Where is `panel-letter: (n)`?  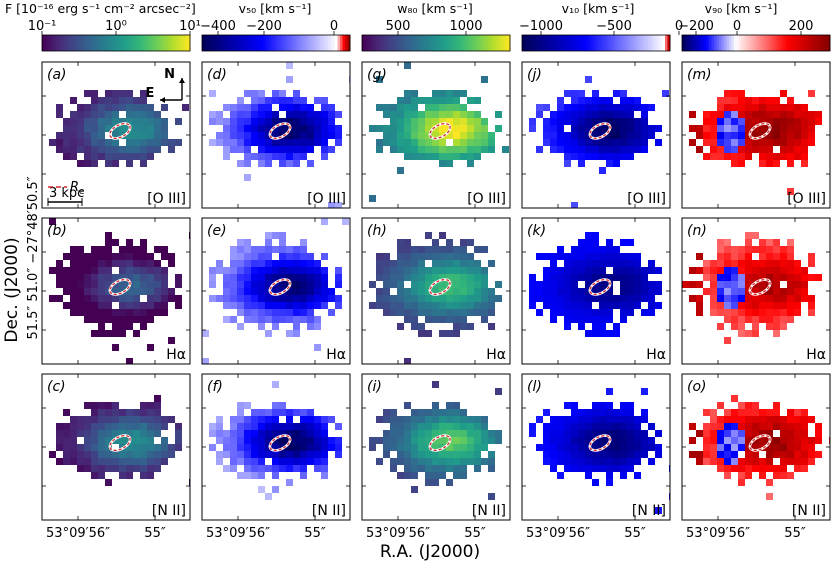 panel-letter: (n) is located at coordinates (697, 231).